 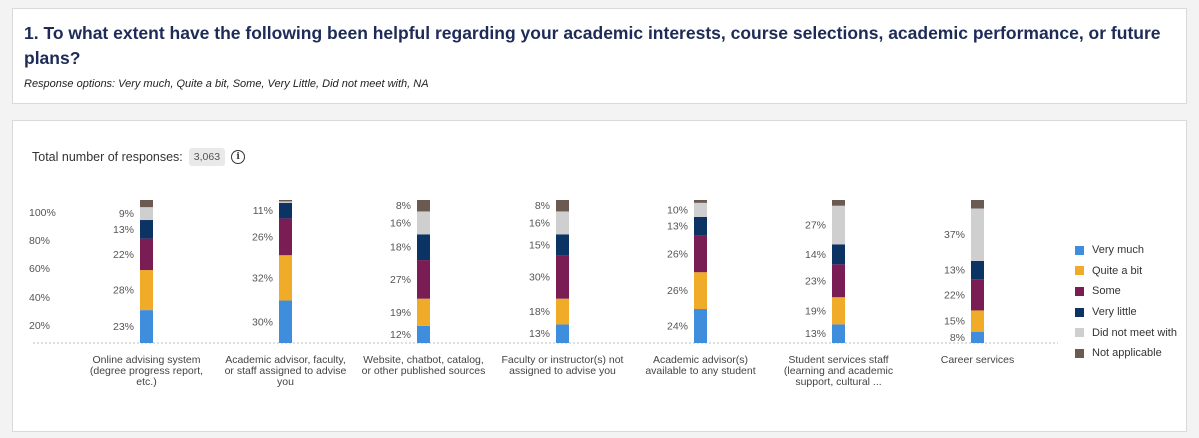 I want to click on data-label: 9%, so click(x=126, y=214).